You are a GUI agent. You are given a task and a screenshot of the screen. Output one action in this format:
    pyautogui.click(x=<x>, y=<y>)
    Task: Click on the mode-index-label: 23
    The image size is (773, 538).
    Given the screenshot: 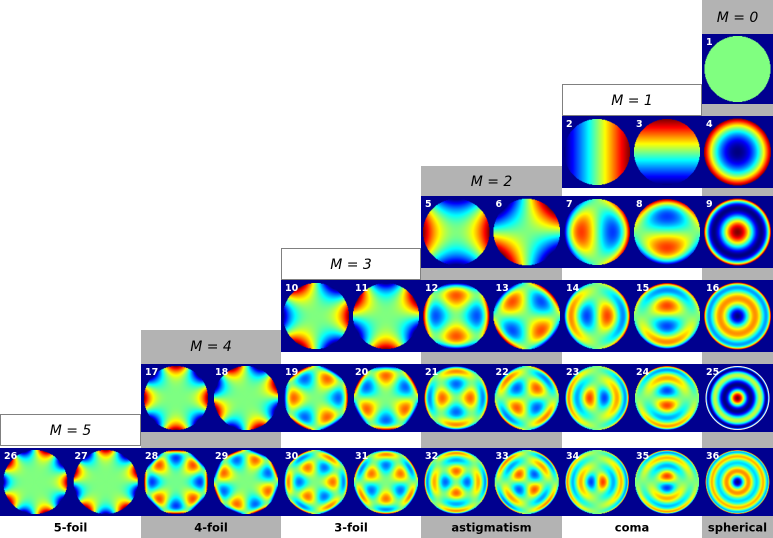 What is the action you would take?
    pyautogui.click(x=572, y=372)
    